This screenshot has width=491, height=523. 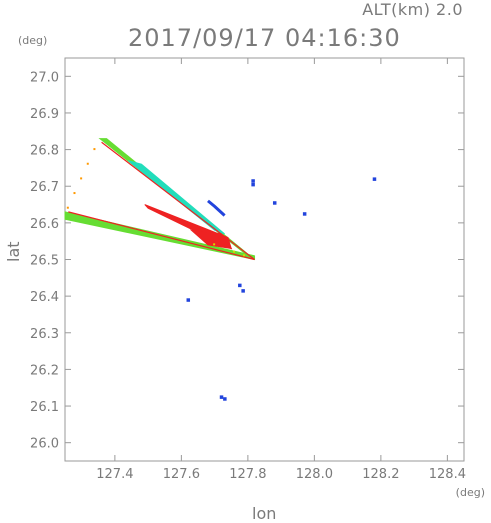 I want to click on x-tick-label: 128.2, so click(x=380, y=474).